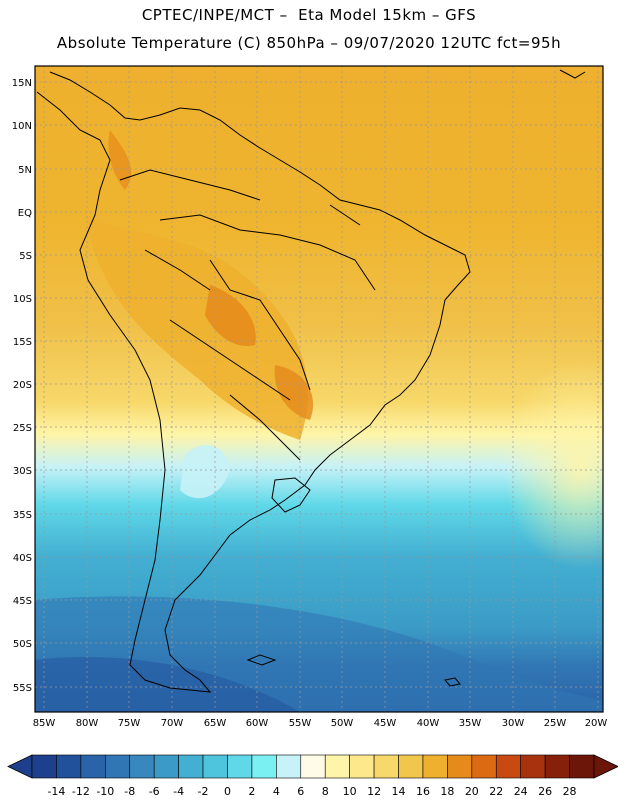  Describe the element at coordinates (605, 766) in the screenshot. I see `colorbar-max-arrow` at that location.